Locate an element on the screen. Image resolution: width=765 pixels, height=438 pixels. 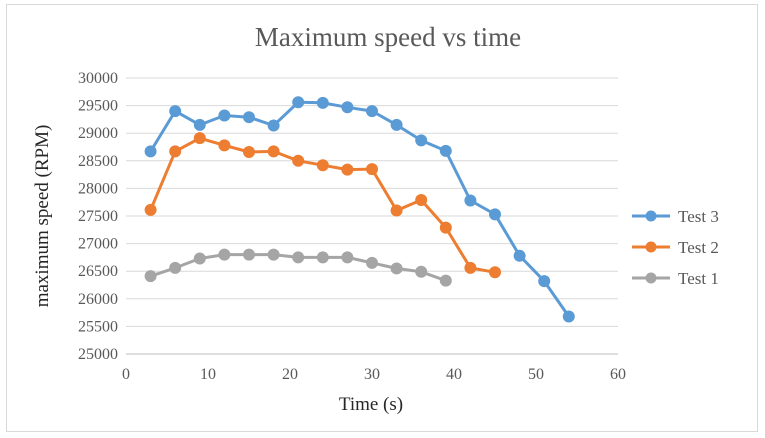
legend-label: Test 1 is located at coordinates (698, 278).